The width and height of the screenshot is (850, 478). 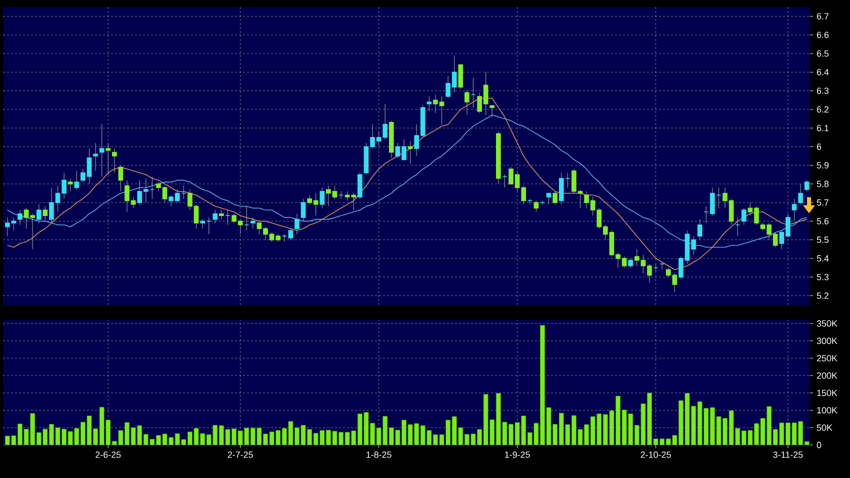 What do you see at coordinates (517, 455) in the screenshot?
I see `x-tick-label: 1-9-25` at bounding box center [517, 455].